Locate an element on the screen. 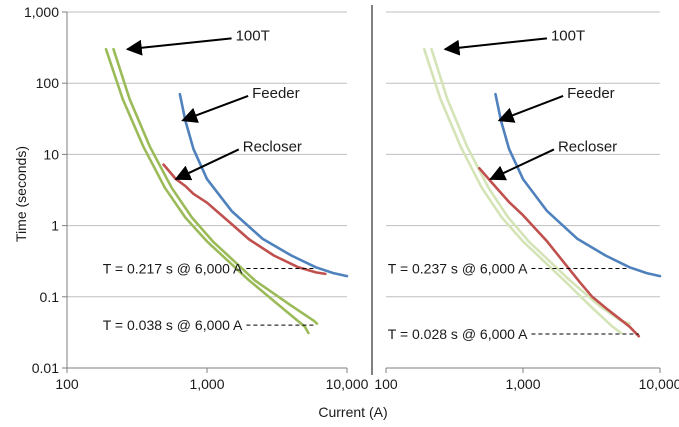  left-operating-time-label: T = 0.038 s @ 6,000 A is located at coordinates (173, 325).